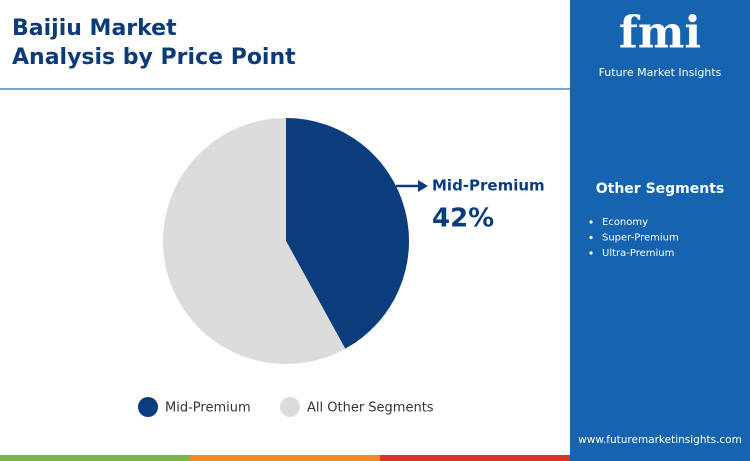 The image size is (750, 461). Describe the element at coordinates (370, 408) in the screenshot. I see `legend-label: All Other Segments` at that location.